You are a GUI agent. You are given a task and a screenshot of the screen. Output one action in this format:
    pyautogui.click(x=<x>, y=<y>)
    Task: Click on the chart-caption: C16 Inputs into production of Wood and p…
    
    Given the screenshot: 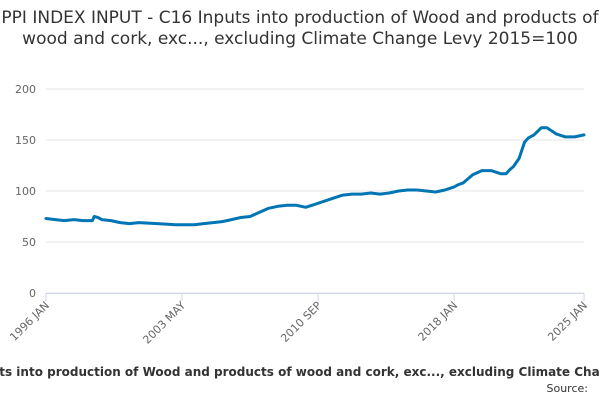 What is the action you would take?
    pyautogui.click(x=300, y=373)
    